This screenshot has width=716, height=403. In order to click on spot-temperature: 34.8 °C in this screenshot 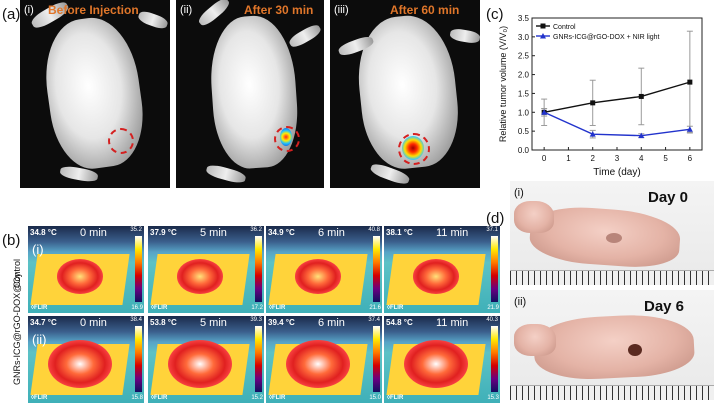, I will do `click(43, 232)`.